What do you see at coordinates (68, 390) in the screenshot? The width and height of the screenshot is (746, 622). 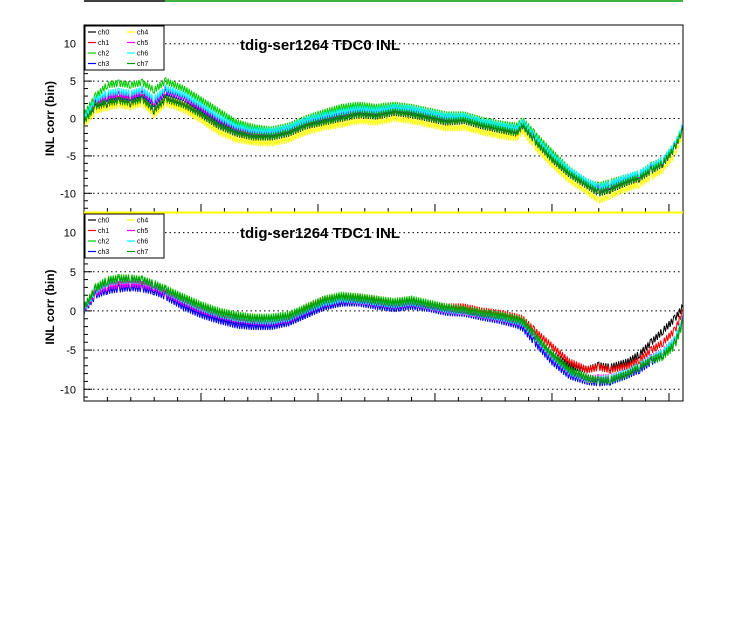 I see `tdc1-ytick-label: -10` at bounding box center [68, 390].